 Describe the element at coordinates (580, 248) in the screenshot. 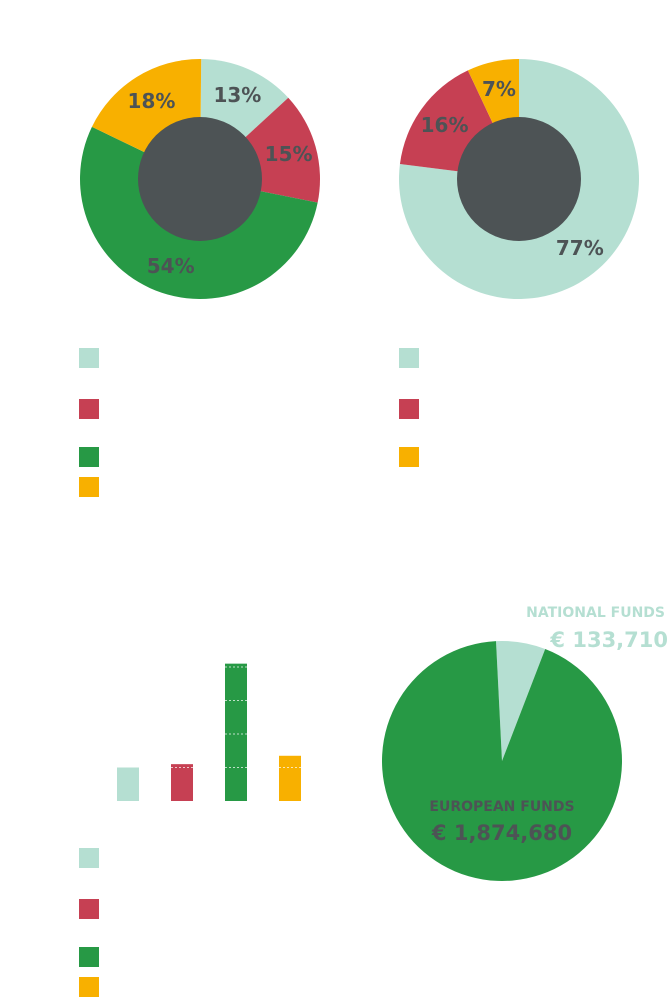

I see `slice-label: 77%` at that location.